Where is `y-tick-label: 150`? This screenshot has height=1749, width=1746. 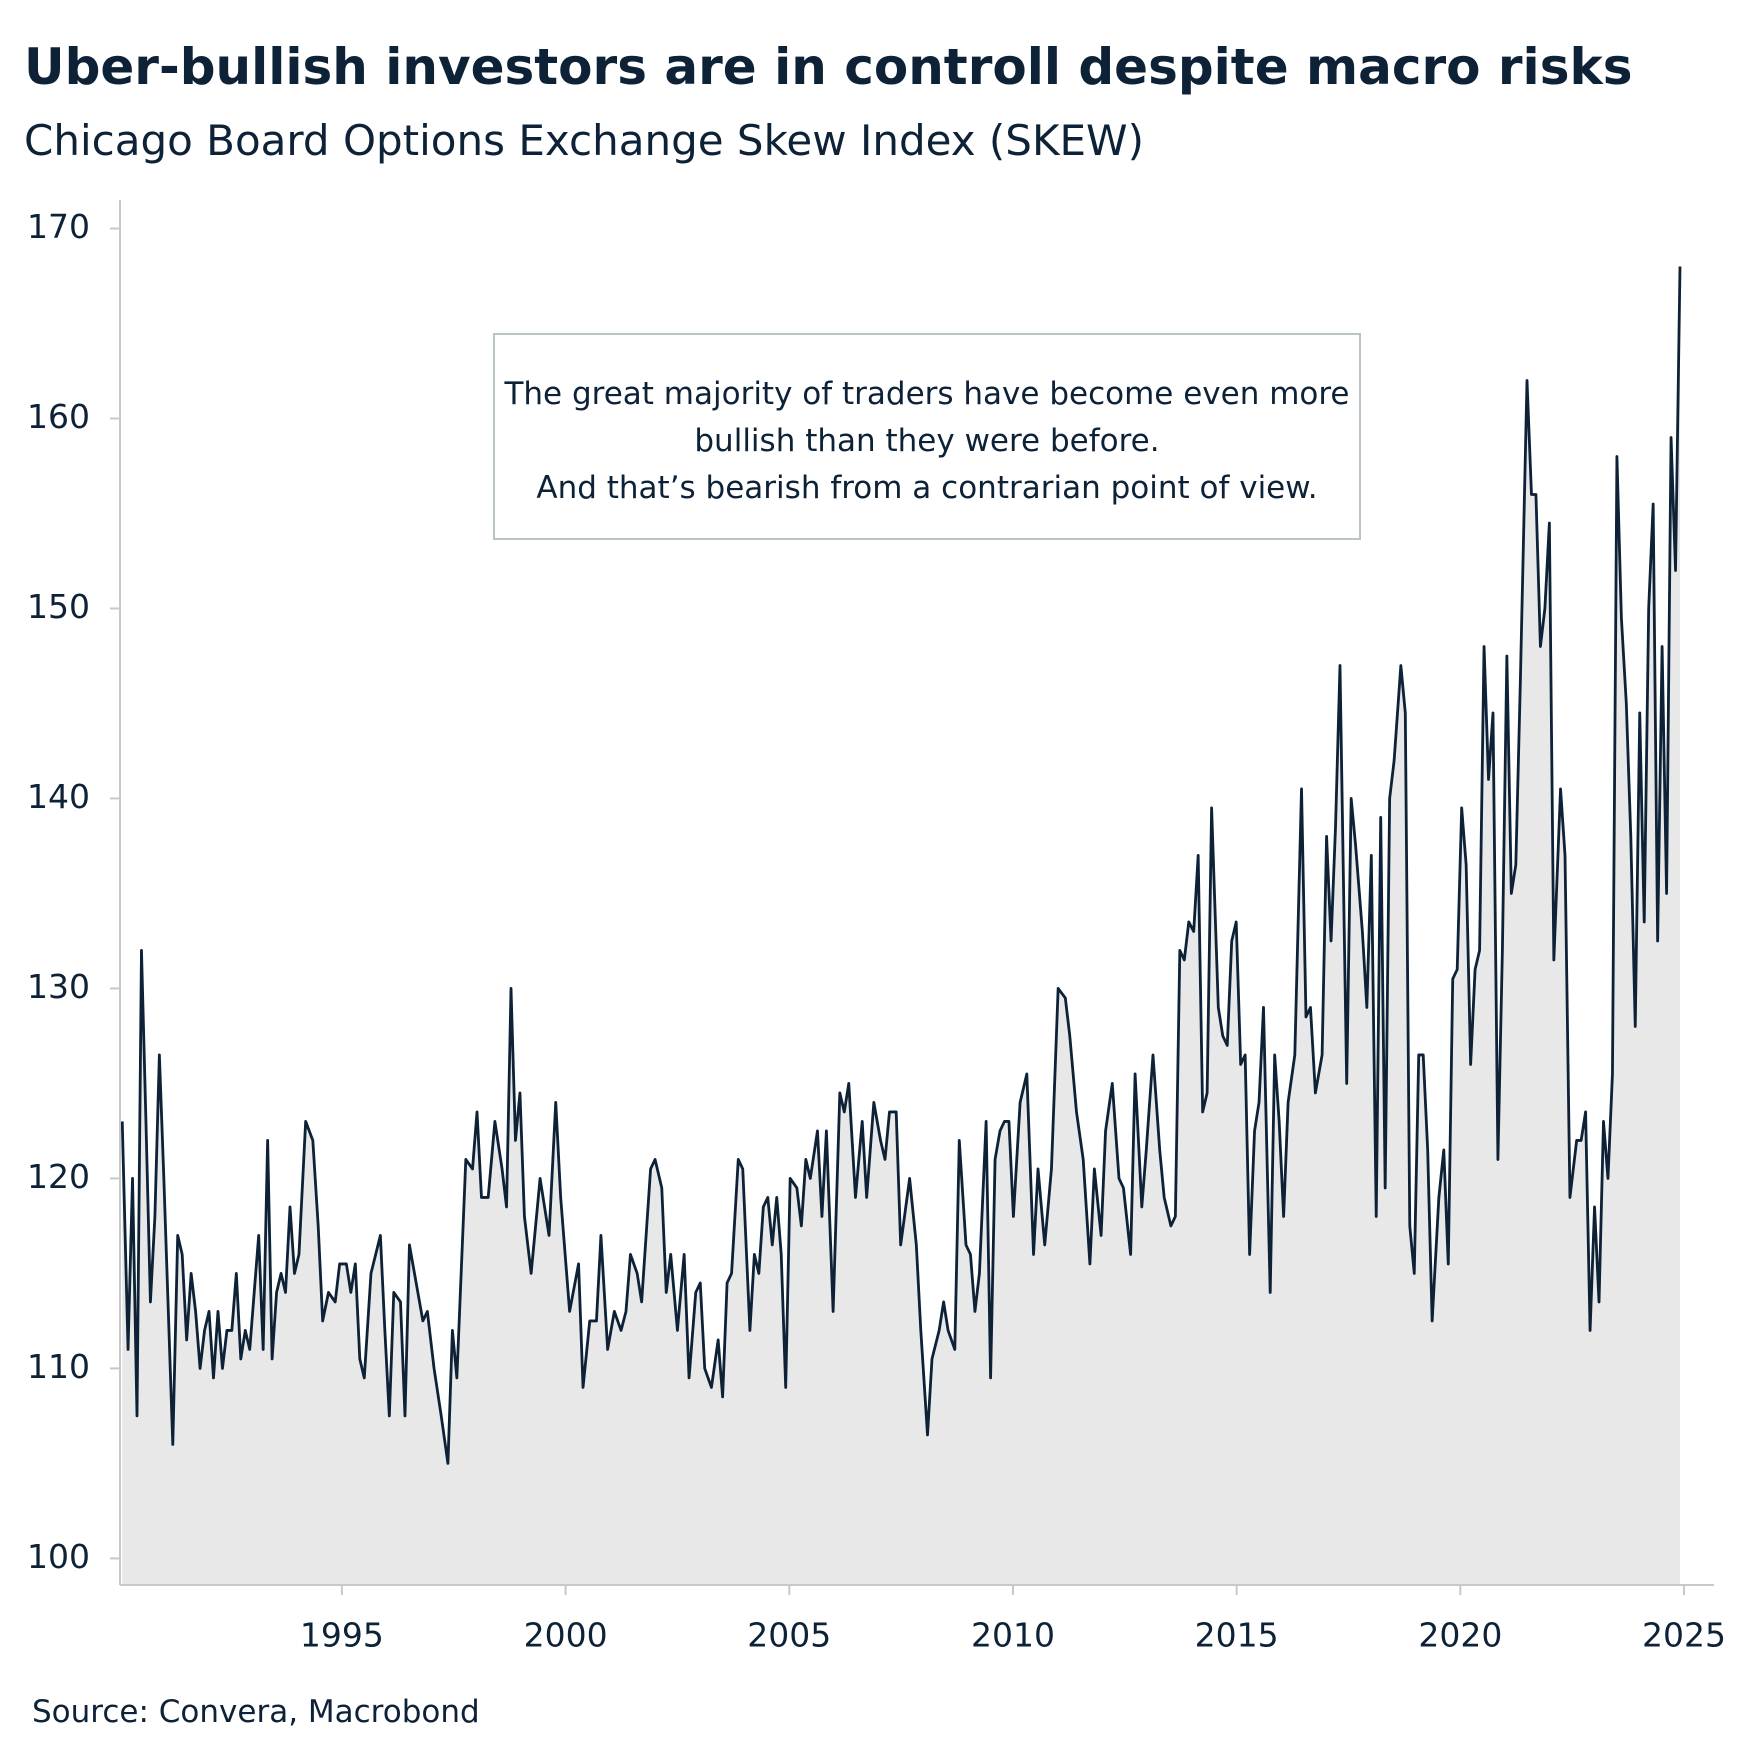 y-tick-label: 150 is located at coordinates (58, 606).